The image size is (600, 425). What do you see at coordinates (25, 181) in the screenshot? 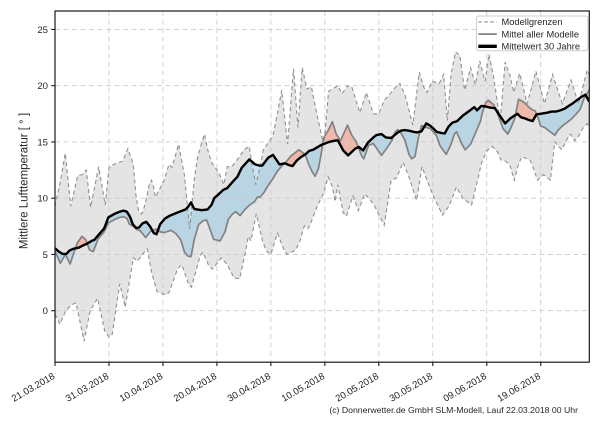
I see `svg-text: Mittlere Lufttemperatur [ ° ]` at bounding box center [25, 181].